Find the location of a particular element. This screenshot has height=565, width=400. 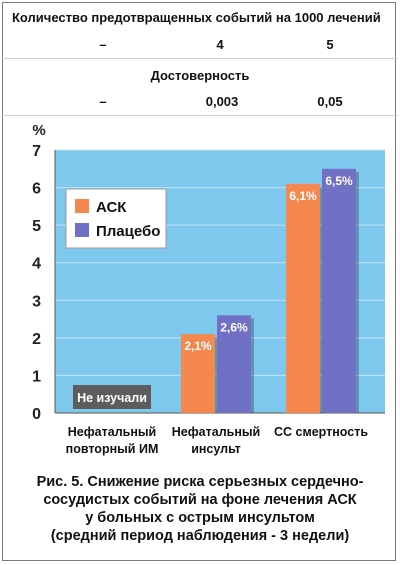

data-label: 6,1% is located at coordinates (303, 196).